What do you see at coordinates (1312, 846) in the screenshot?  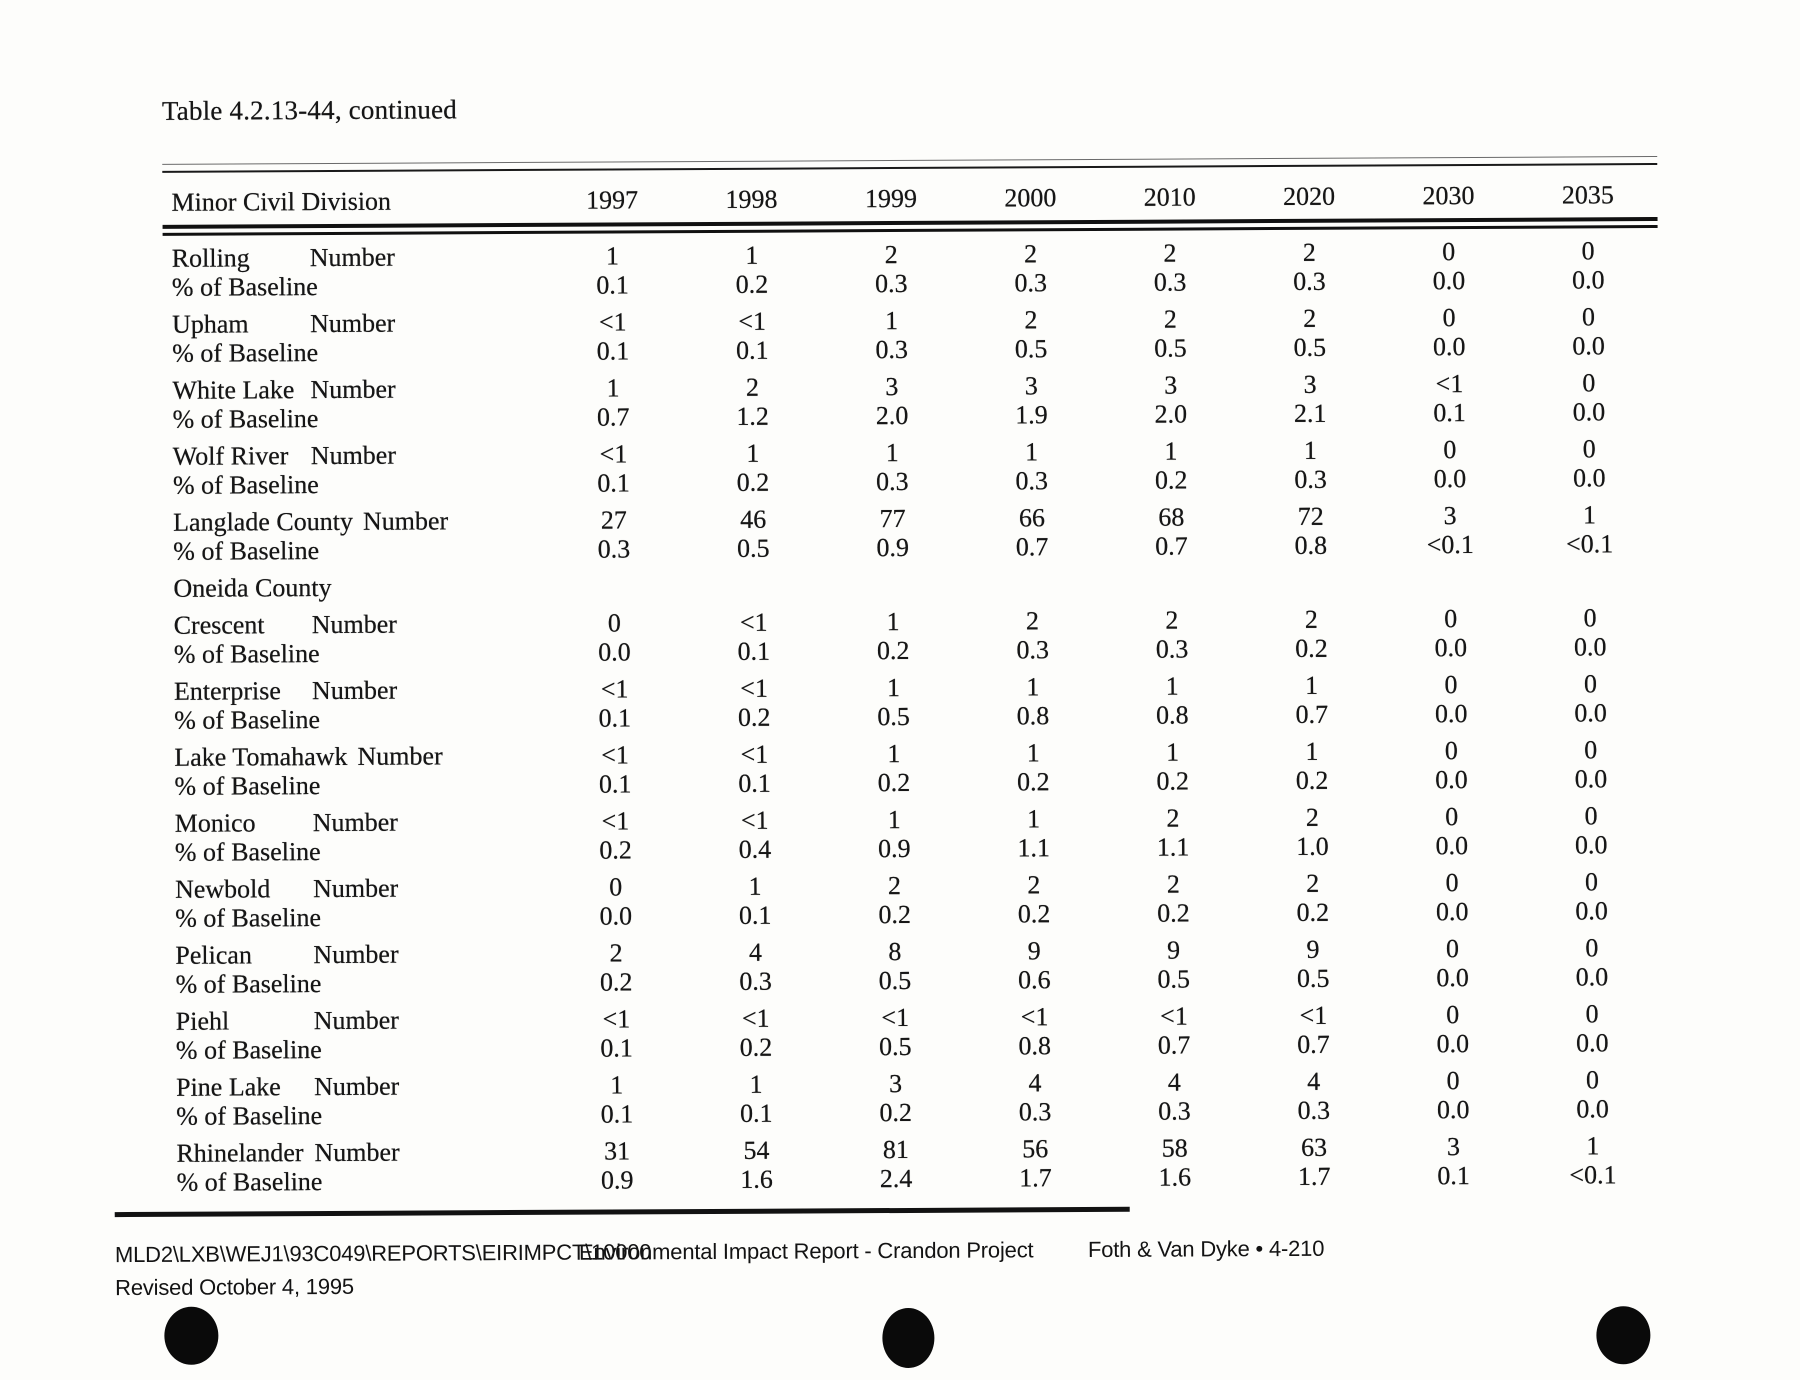 I see `baseline-value: 1.0` at bounding box center [1312, 846].